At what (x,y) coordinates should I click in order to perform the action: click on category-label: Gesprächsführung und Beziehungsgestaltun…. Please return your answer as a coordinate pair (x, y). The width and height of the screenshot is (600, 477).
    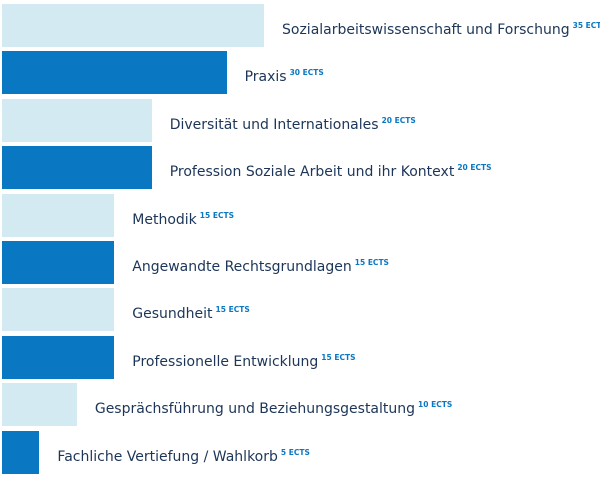
    Looking at the image, I should click on (255, 409).